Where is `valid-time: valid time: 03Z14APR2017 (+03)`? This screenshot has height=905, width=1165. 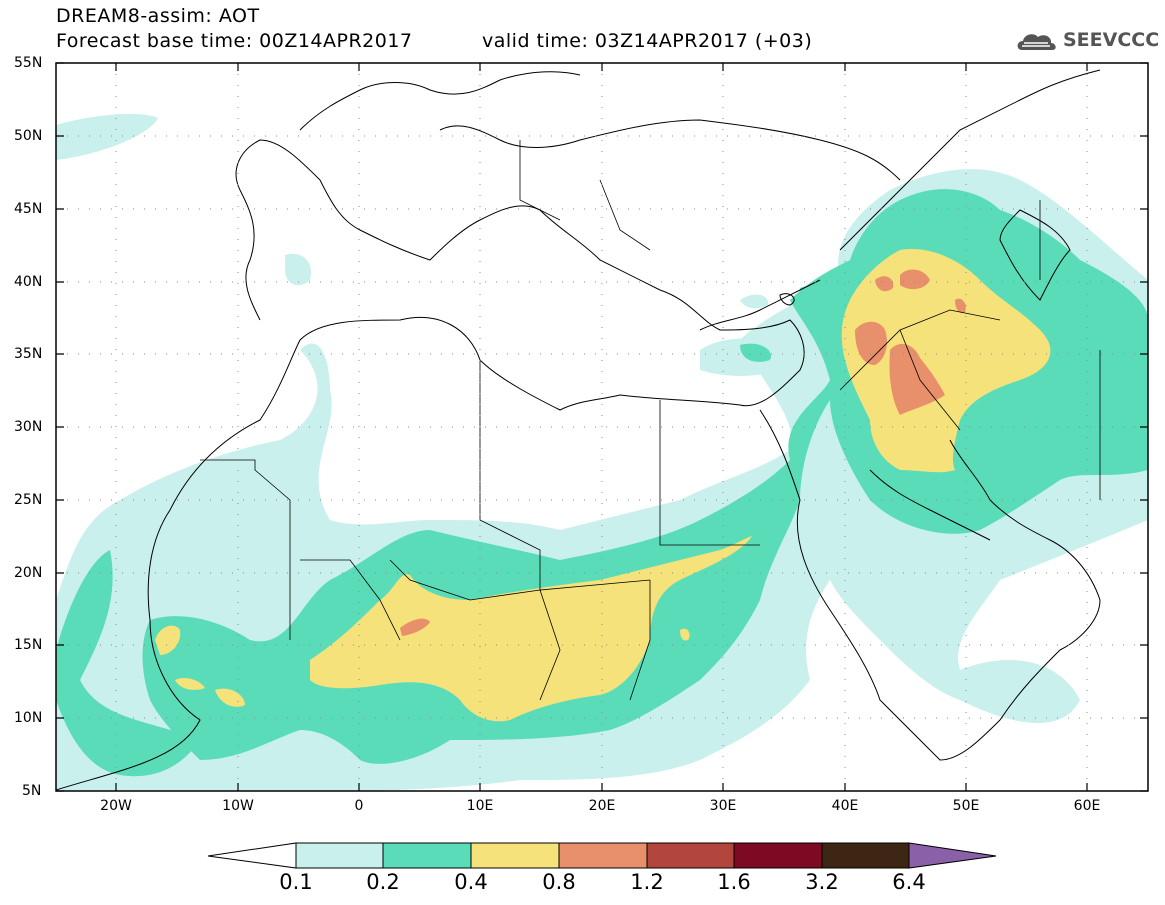 valid-time: valid time: 03Z14APR2017 (+03) is located at coordinates (647, 41).